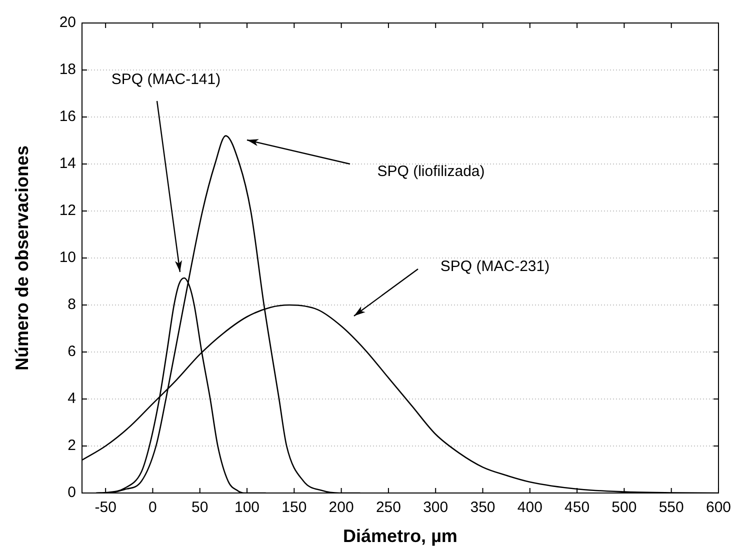 The height and width of the screenshot is (560, 745). What do you see at coordinates (67, 23) in the screenshot?
I see `y-tick-label: 20` at bounding box center [67, 23].